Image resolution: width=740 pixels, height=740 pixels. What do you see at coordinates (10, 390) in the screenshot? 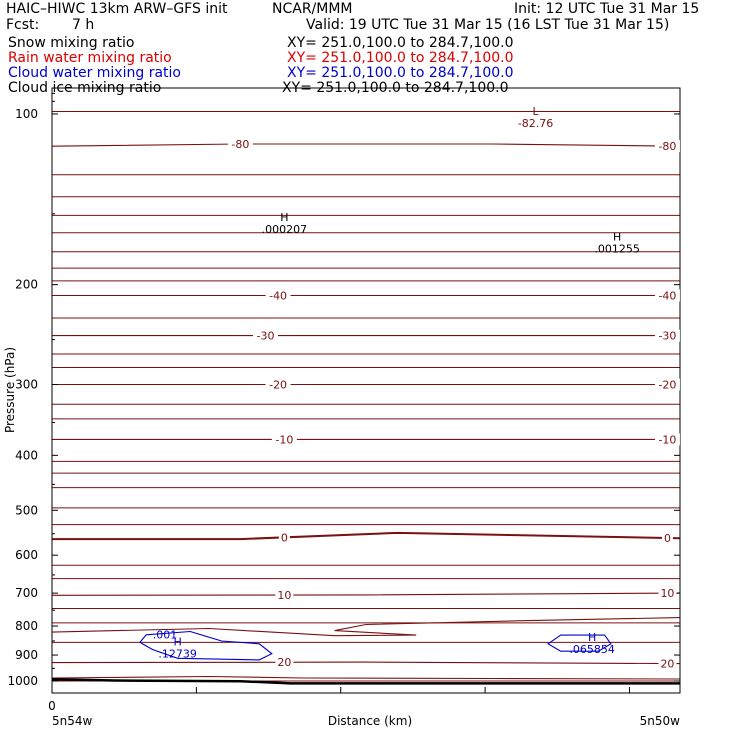
I see `y-axis-label: Pressure (hPa)` at bounding box center [10, 390].